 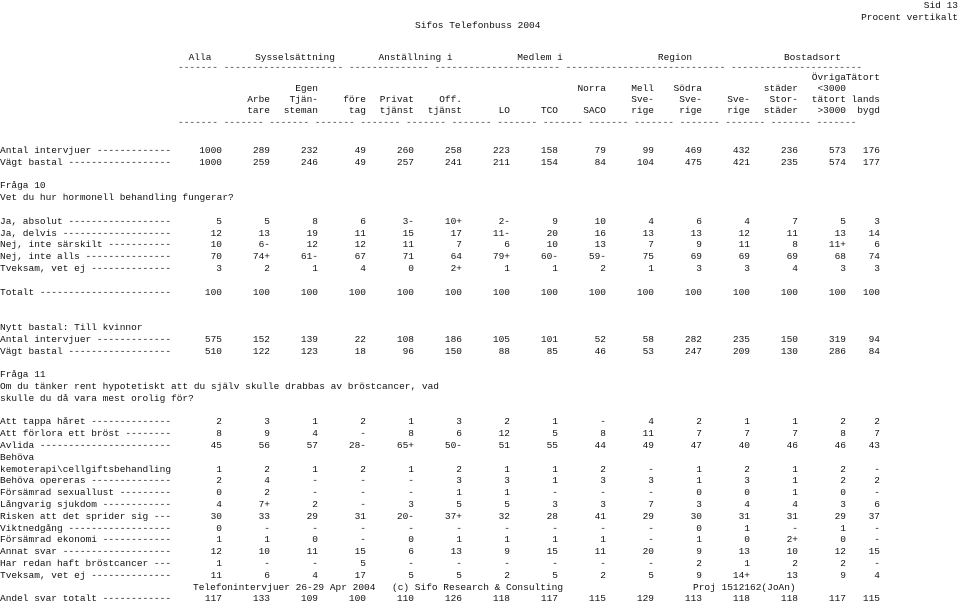 I want to click on footer-copyright: (c) Sifo Research & Consulting, so click(x=478, y=587).